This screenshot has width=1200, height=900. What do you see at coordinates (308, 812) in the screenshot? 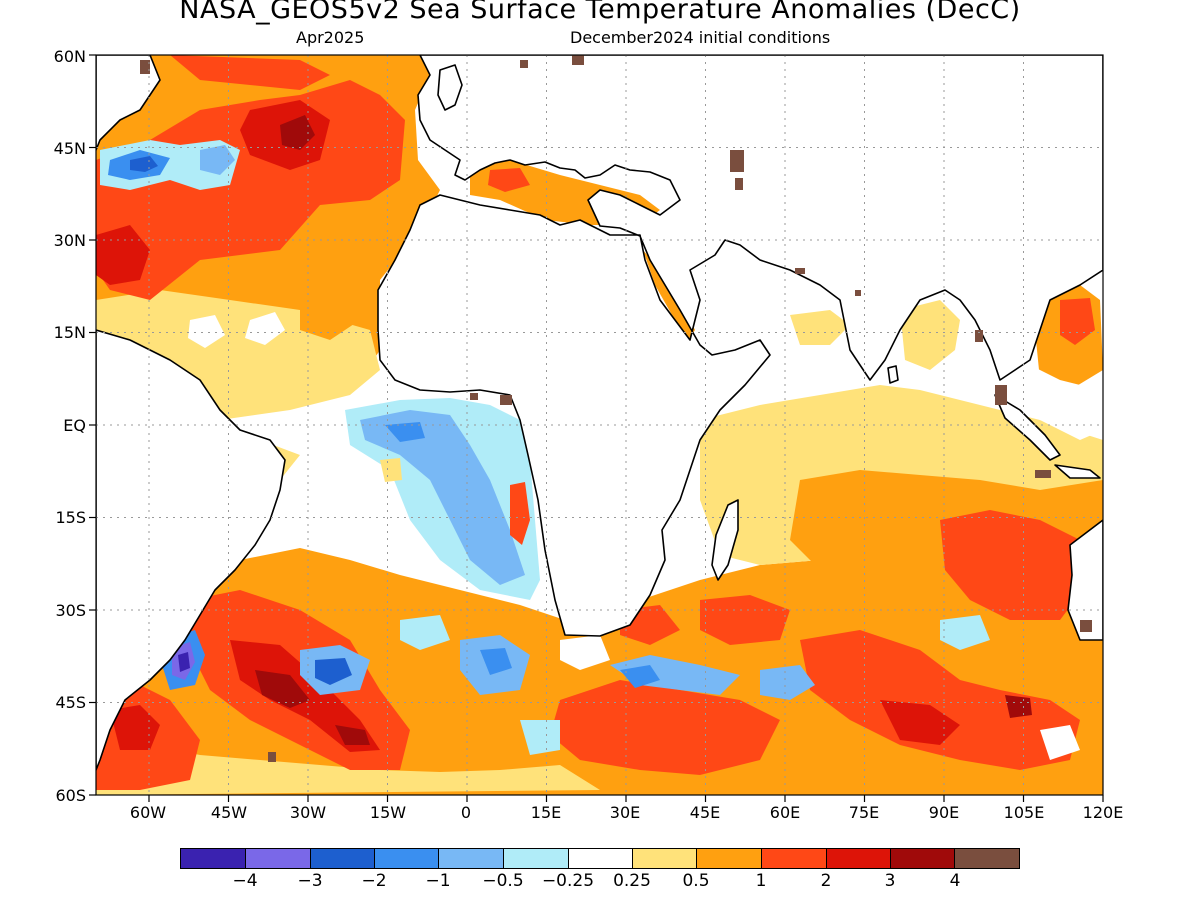
I see `lon-label-30w: 30W` at bounding box center [308, 812].